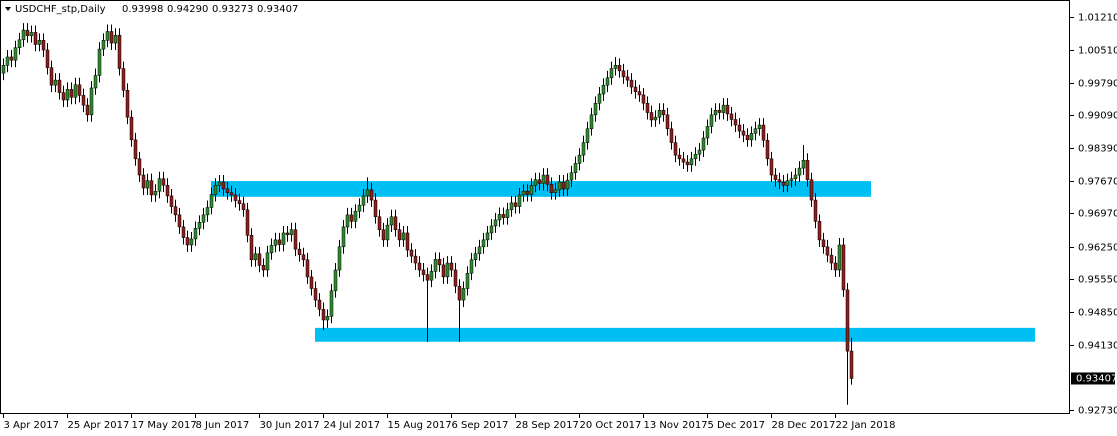  What do you see at coordinates (804, 425) in the screenshot?
I see `x-tick-label: 28 Dec 2017` at bounding box center [804, 425].